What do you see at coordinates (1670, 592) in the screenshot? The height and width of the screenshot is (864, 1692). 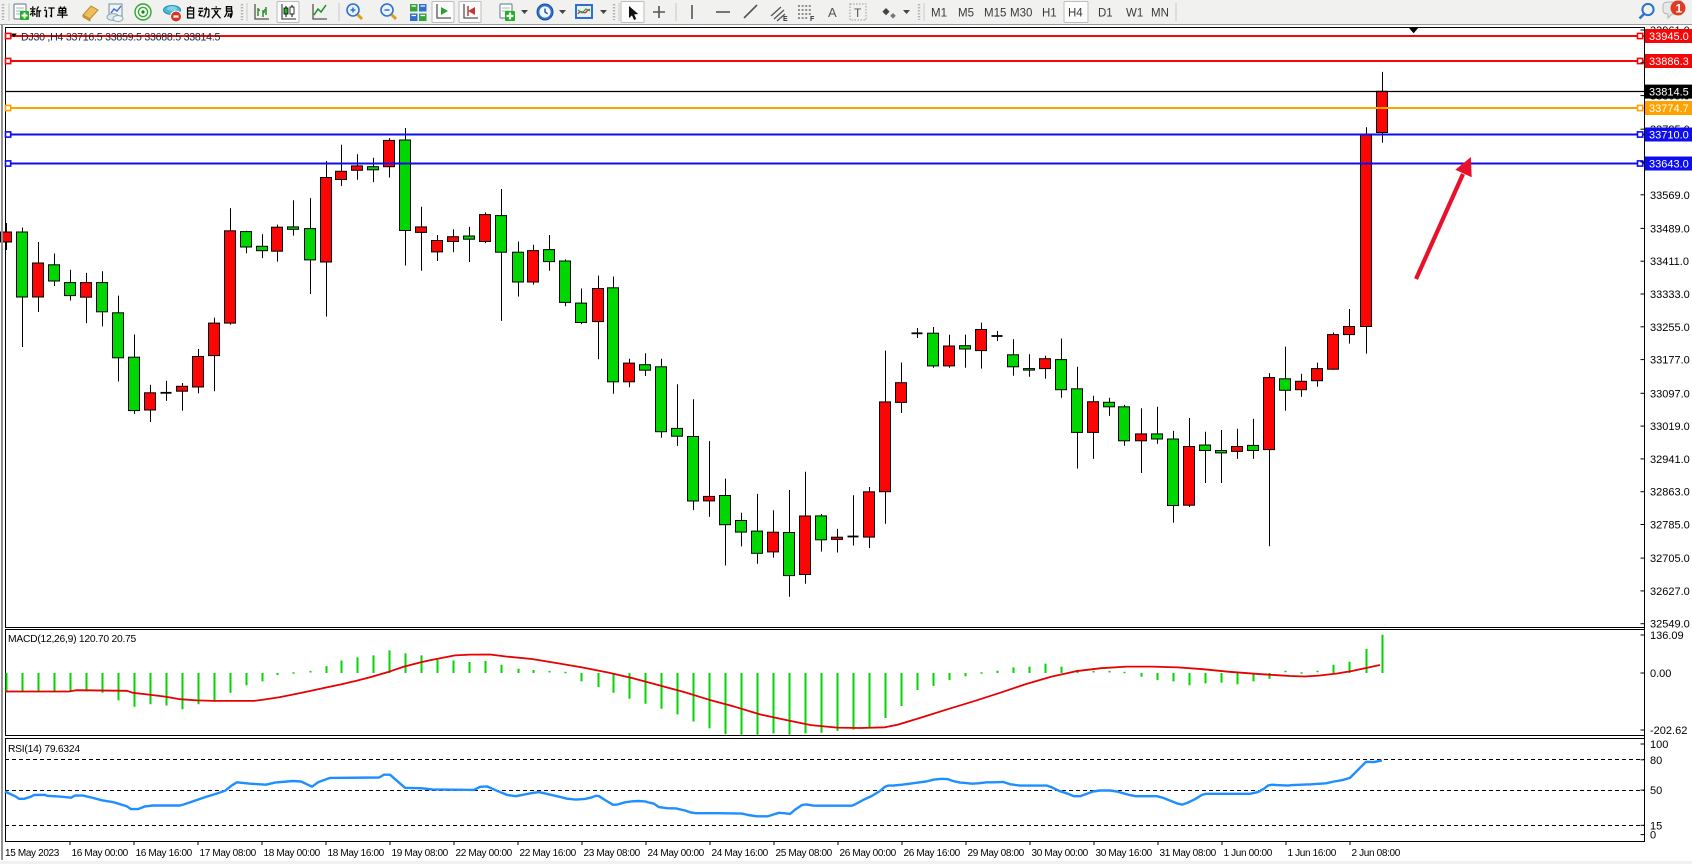 I see `svg-text: 32627.0` at bounding box center [1670, 592].